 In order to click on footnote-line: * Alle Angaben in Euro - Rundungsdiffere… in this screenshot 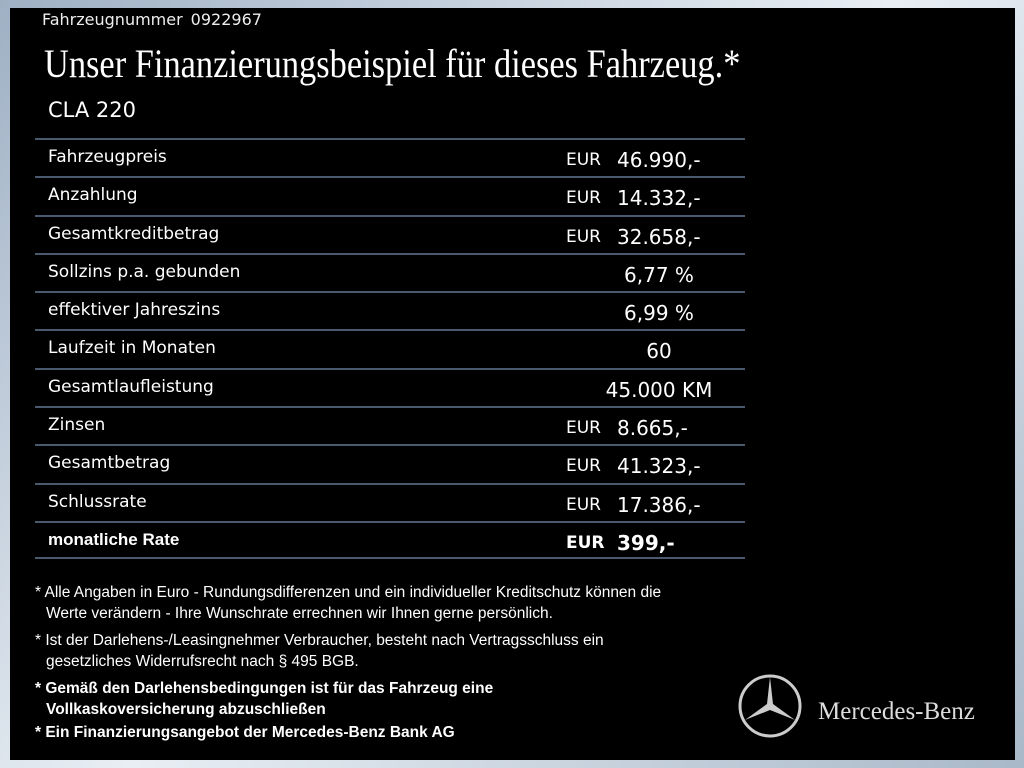, I will do `click(348, 592)`.